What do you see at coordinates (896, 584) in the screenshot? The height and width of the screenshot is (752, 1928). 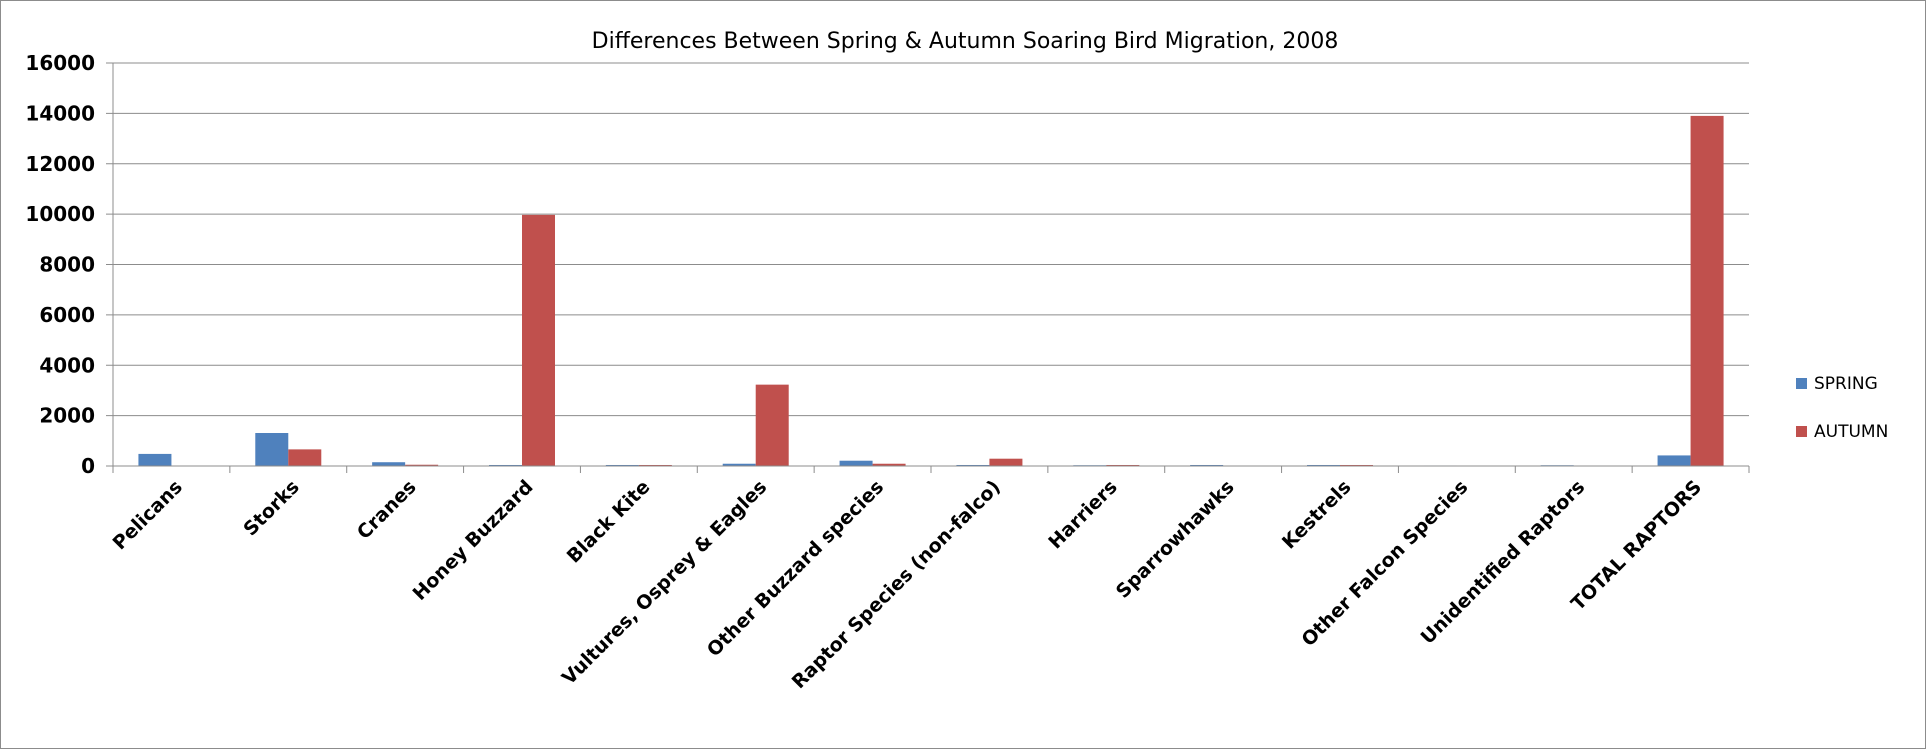 I see `x-tick-label: Raptor Species (non-falco)` at bounding box center [896, 584].